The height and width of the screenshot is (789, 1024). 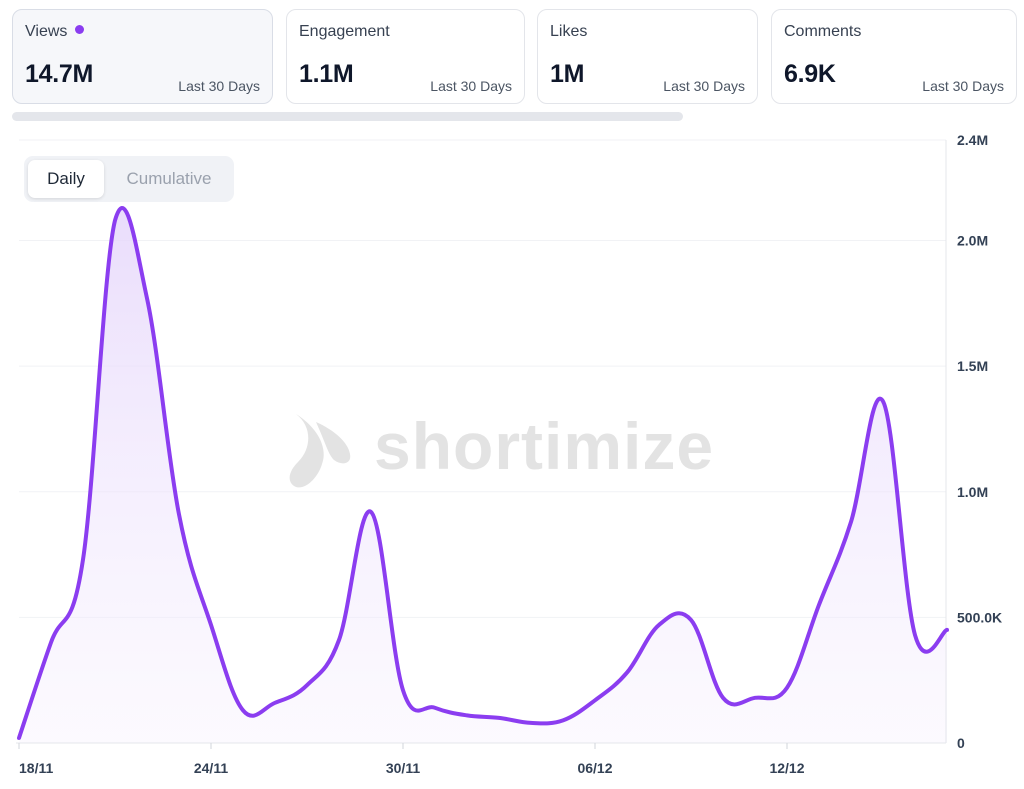 What do you see at coordinates (979, 441) in the screenshot?
I see `y-tick-labels: 0 500.0K 1.0M 1.5M 2.0M 2.4M` at bounding box center [979, 441].